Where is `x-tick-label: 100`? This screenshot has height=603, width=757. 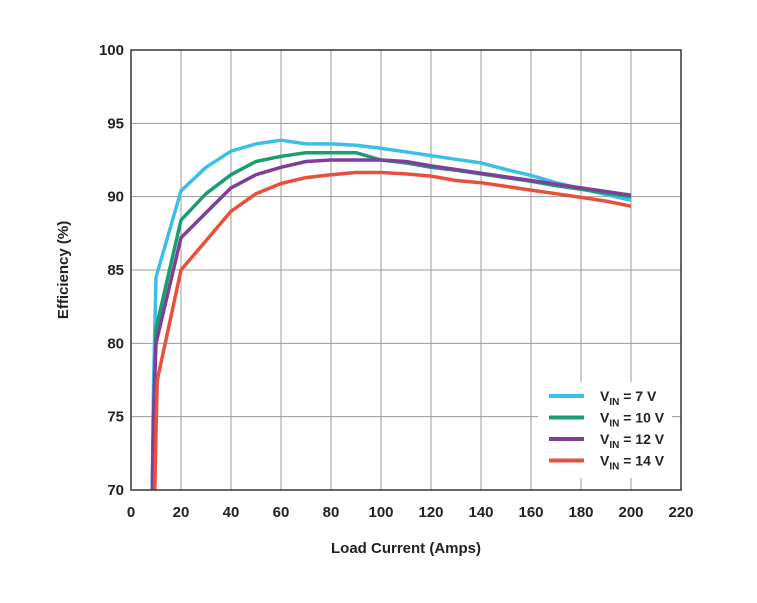
x-tick-label: 100 is located at coordinates (380, 512).